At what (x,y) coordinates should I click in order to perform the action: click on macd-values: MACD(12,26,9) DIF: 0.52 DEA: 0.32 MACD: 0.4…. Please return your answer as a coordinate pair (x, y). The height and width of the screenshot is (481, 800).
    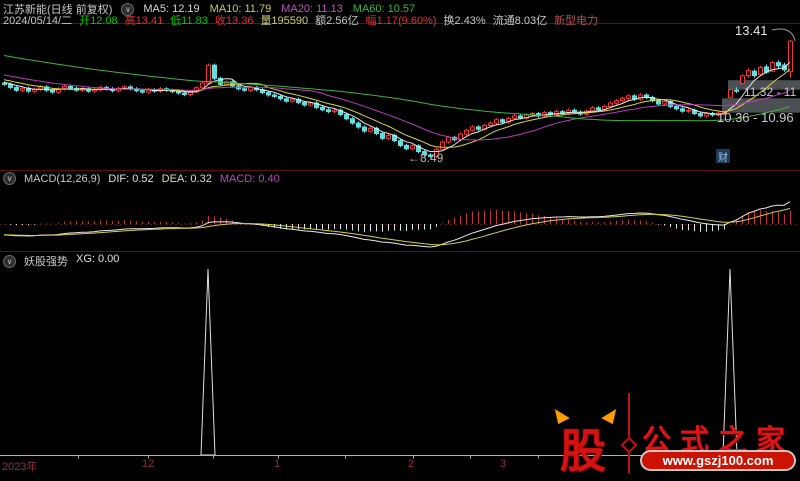
    Looking at the image, I should click on (152, 179).